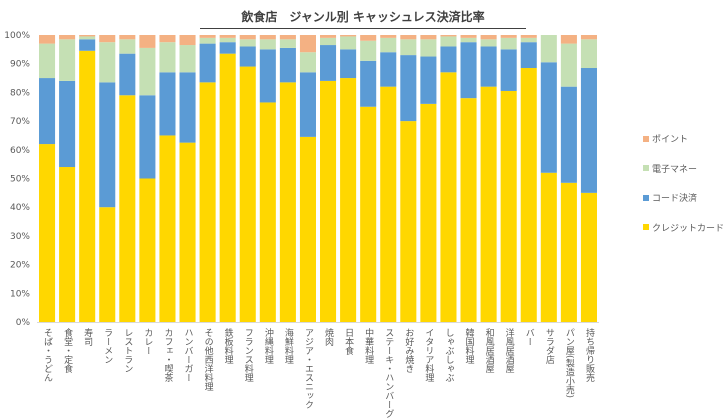 The height and width of the screenshot is (418, 727). Describe the element at coordinates (328, 337) in the screenshot. I see `x-tick-label: 焼肉` at that location.